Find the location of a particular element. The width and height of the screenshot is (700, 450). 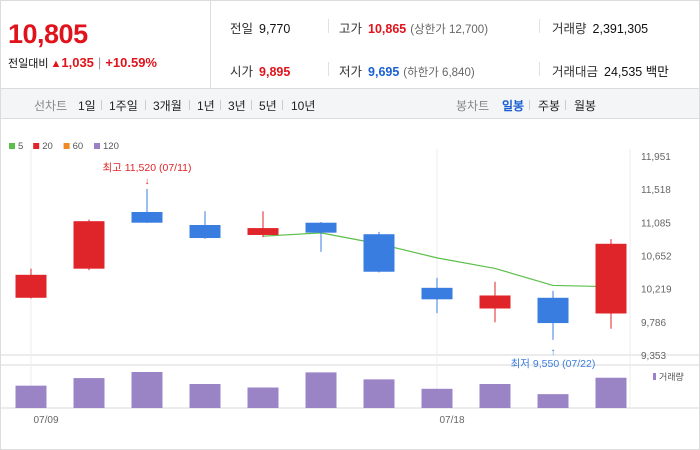

y-tick-label: 10,652 is located at coordinates (656, 257).